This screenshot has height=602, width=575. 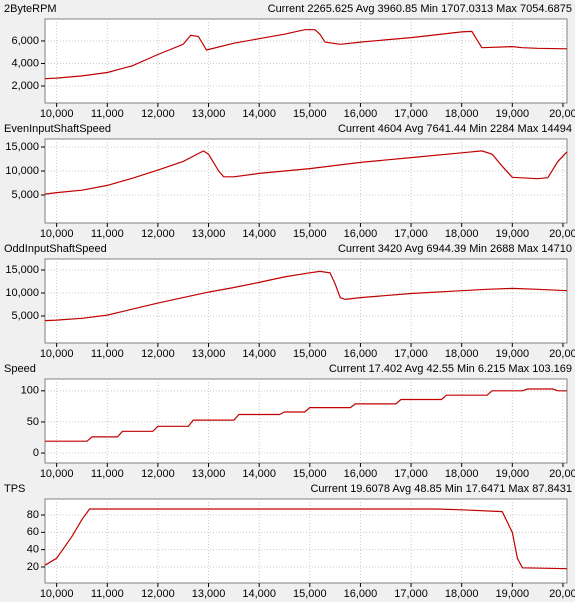 What do you see at coordinates (33, 550) in the screenshot?
I see `y-tick-label: 40` at bounding box center [33, 550].